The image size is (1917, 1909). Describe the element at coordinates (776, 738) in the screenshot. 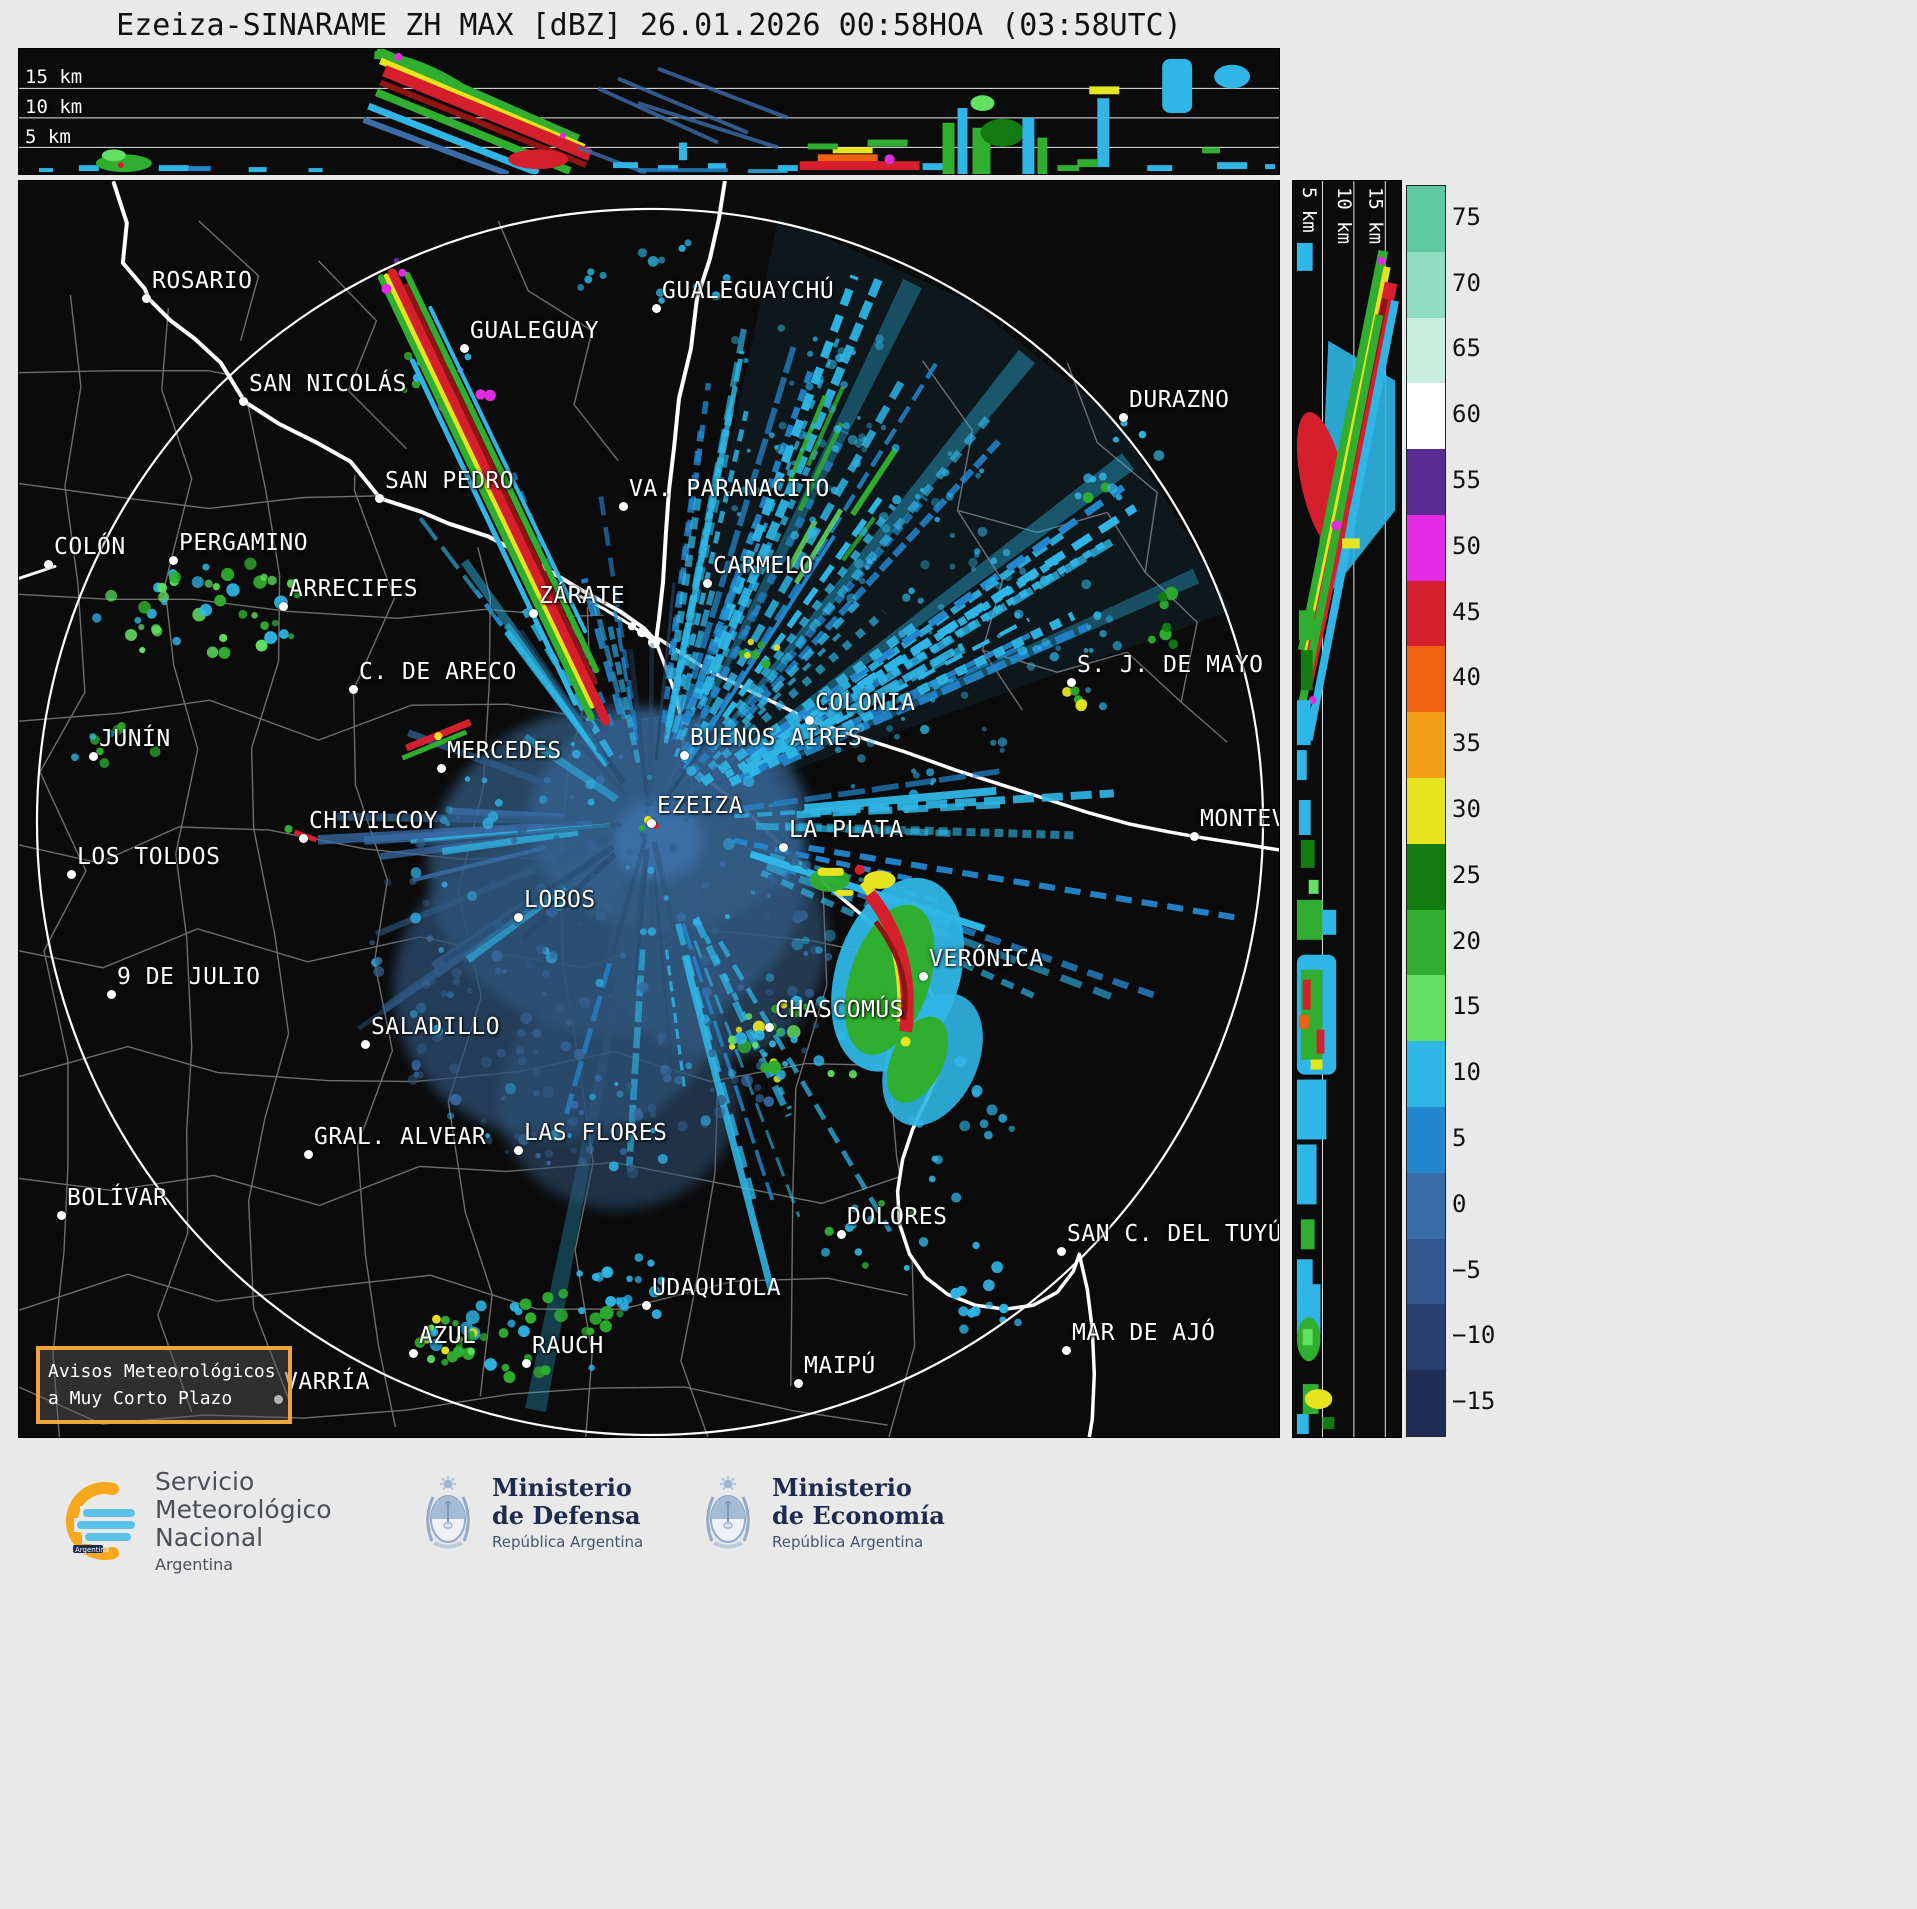

I see `city-label: BUENOS AIRES` at that location.